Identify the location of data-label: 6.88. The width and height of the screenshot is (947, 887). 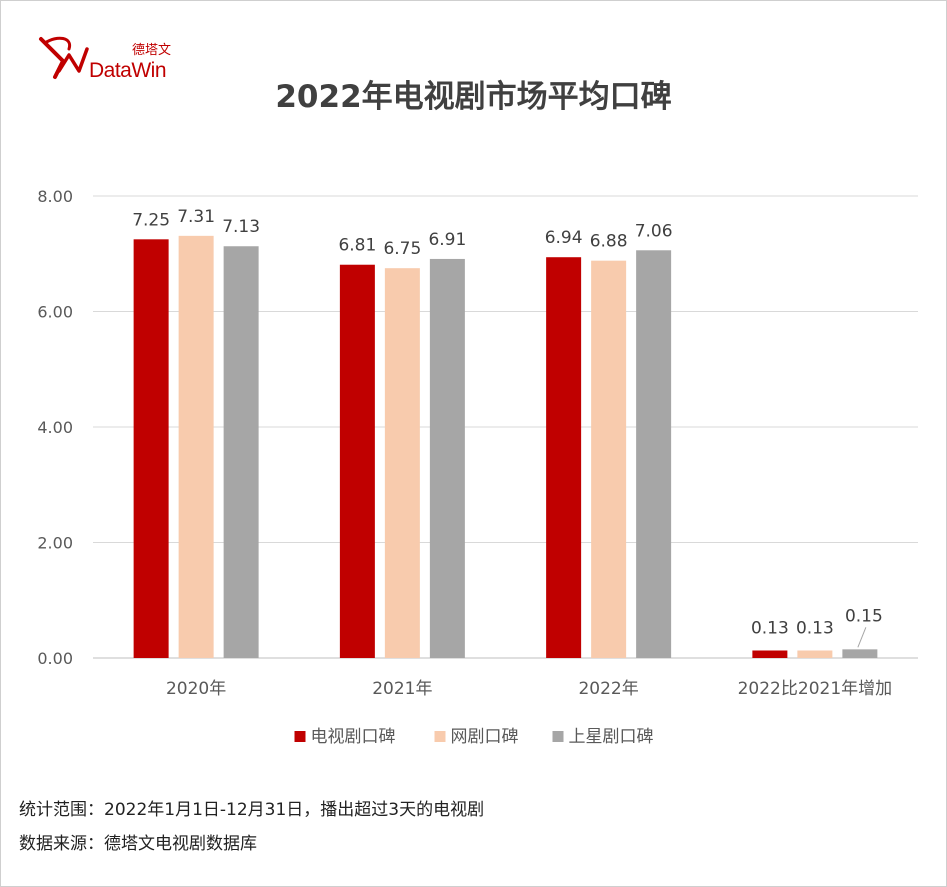
(609, 242).